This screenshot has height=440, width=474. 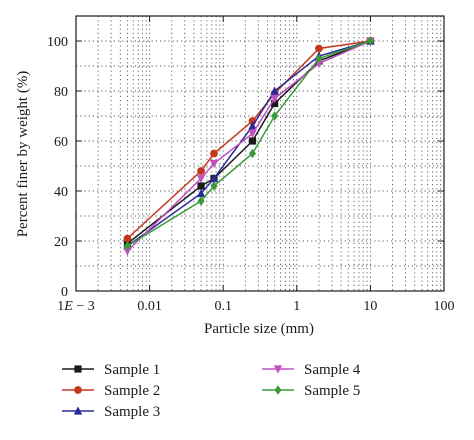 What do you see at coordinates (61, 242) in the screenshot?
I see `y-tick-label: 20` at bounding box center [61, 242].